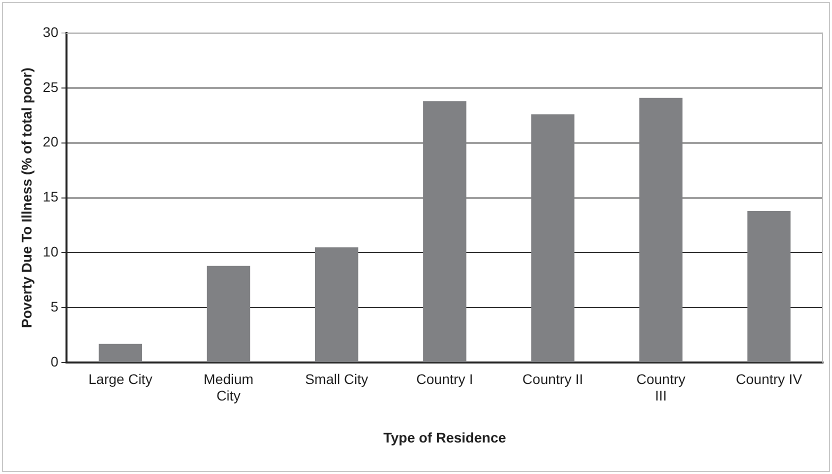 Image resolution: width=832 pixels, height=474 pixels. I want to click on x-tick-label: Medium City, so click(229, 387).